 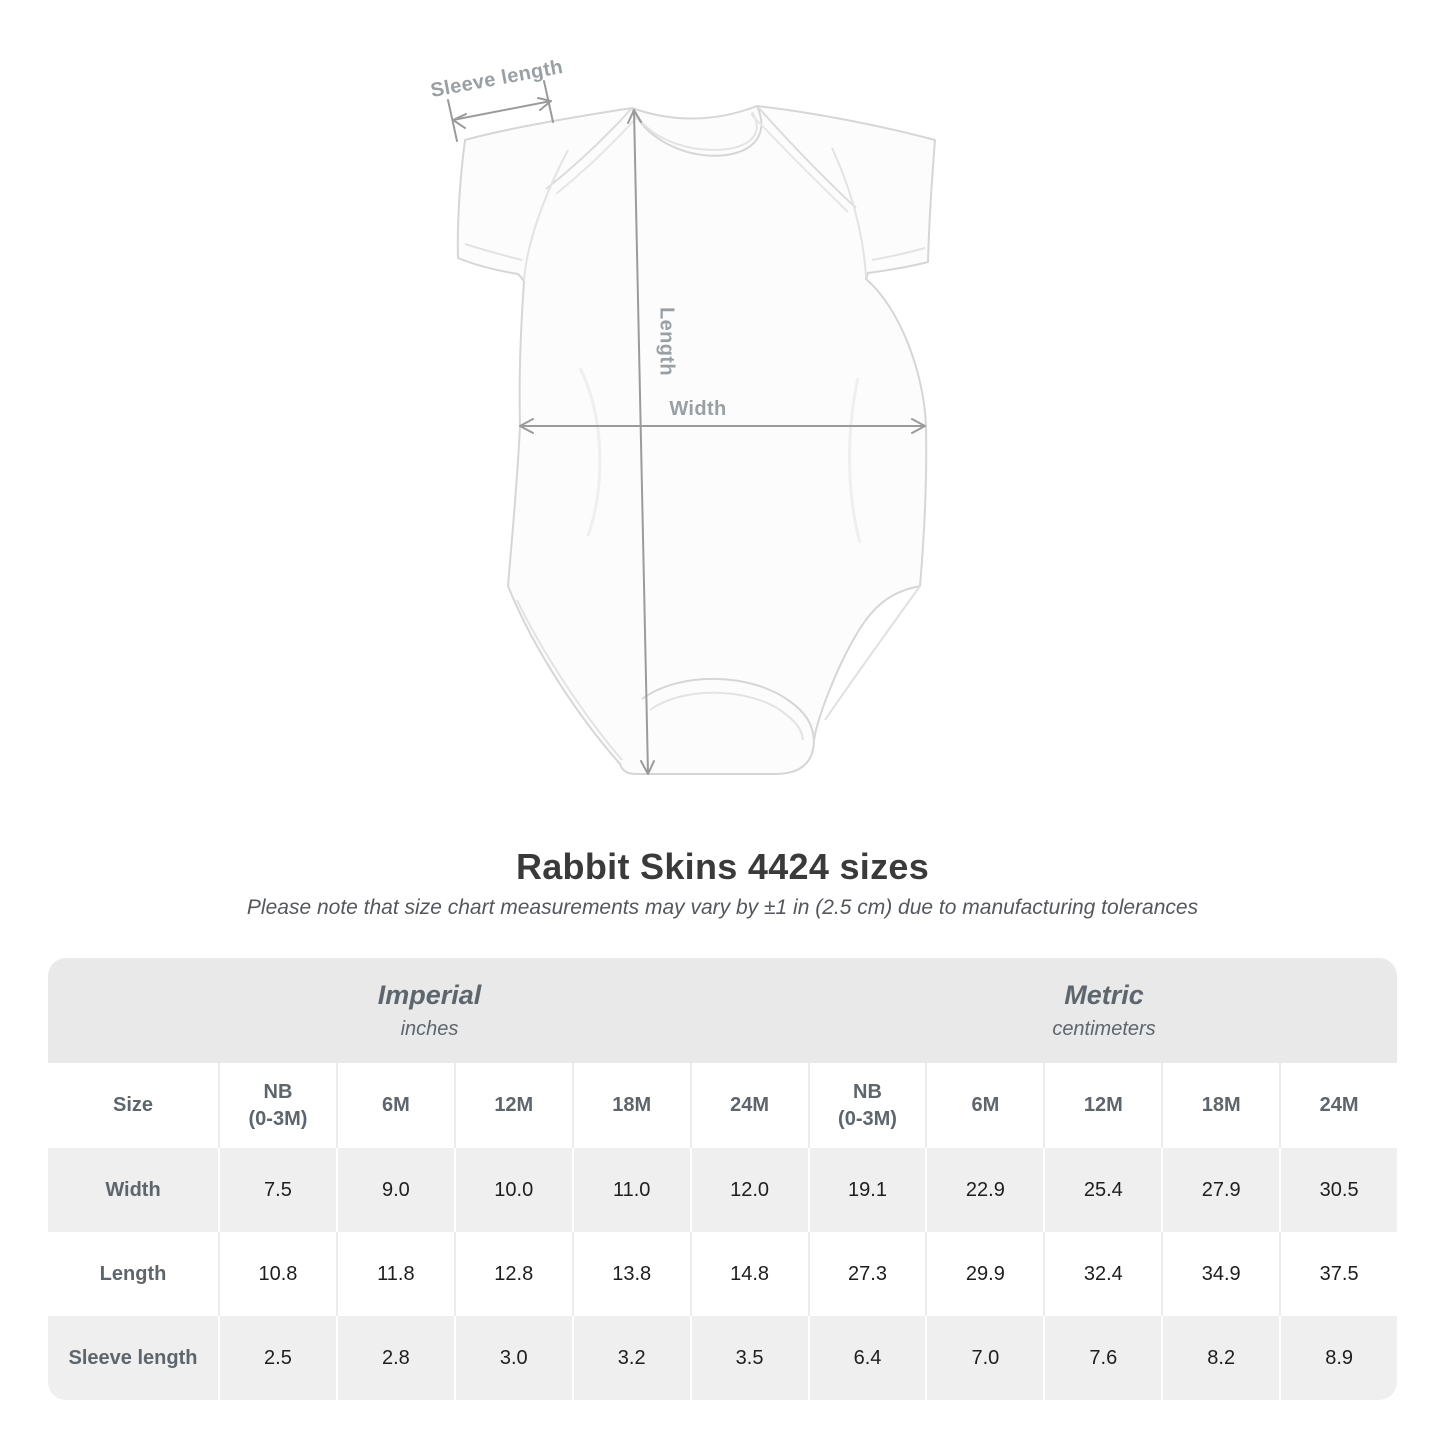 I want to click on value-cell: 29.9, so click(x=984, y=1274).